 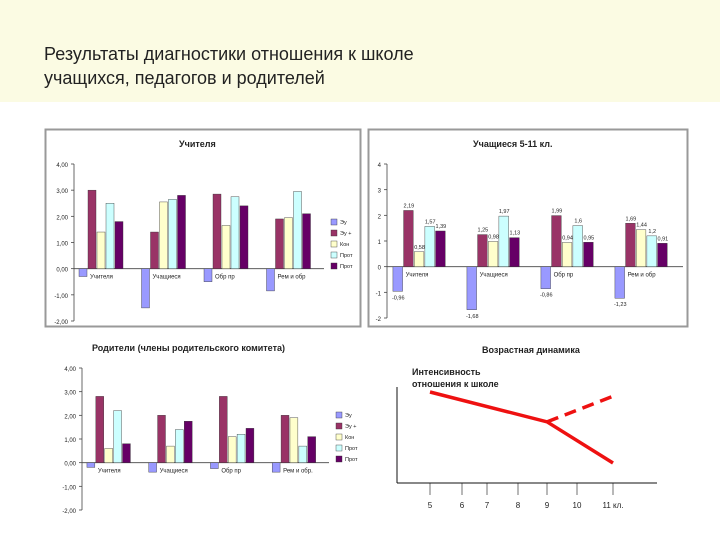 What do you see at coordinates (188, 348) in the screenshot?
I see `chart-title: Родители (члены родительского комитета)` at bounding box center [188, 348].